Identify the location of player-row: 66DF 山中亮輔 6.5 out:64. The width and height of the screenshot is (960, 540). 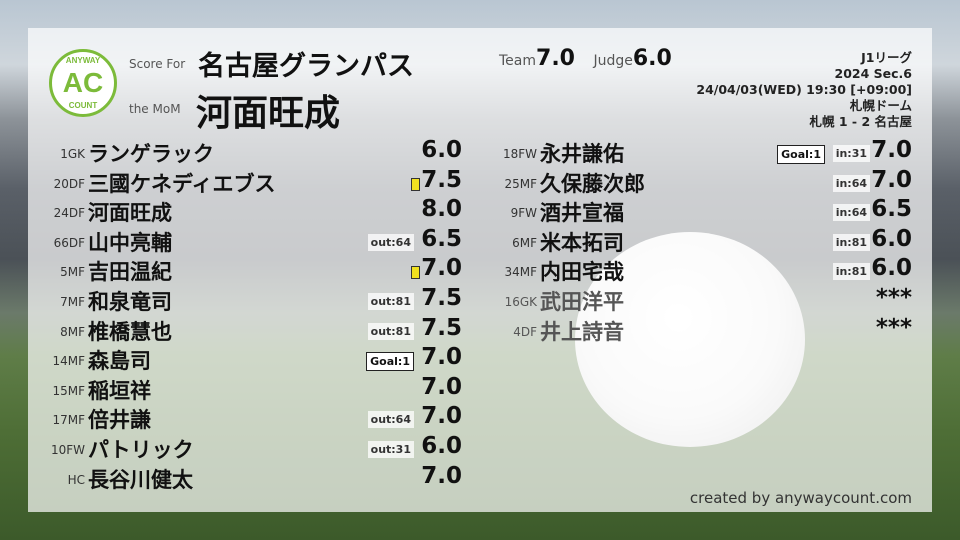
(480, 241).